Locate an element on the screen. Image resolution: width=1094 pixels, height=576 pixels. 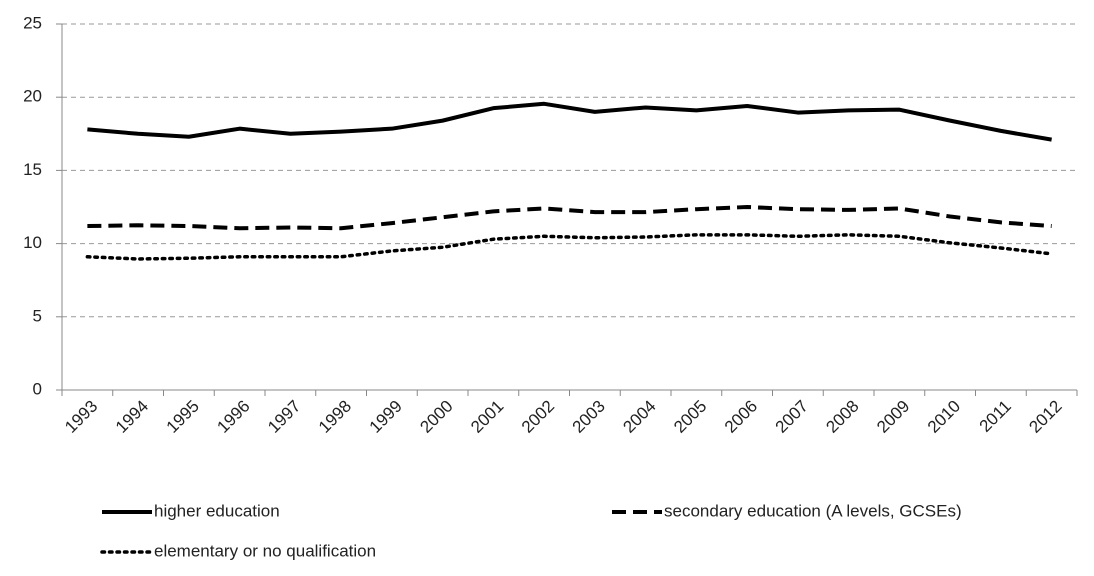
legend-label: secondary education (A levels, GCSEs) is located at coordinates (813, 510).